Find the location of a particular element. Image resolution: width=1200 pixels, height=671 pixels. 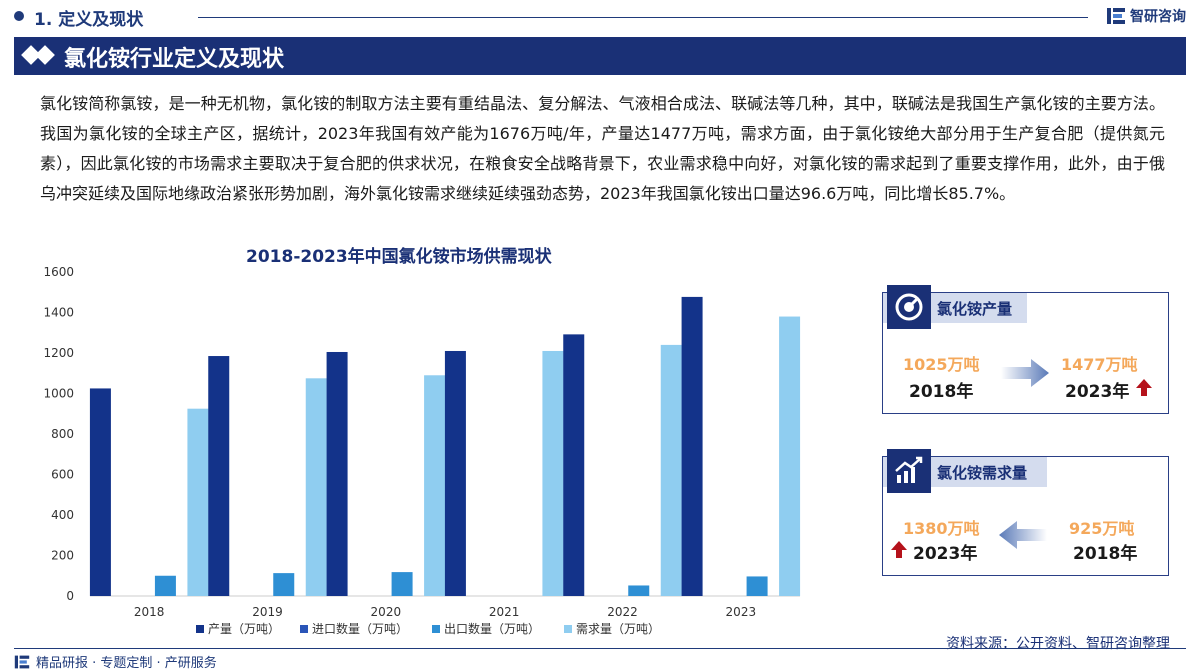

legend-label: 产量（万吨） is located at coordinates (244, 629).